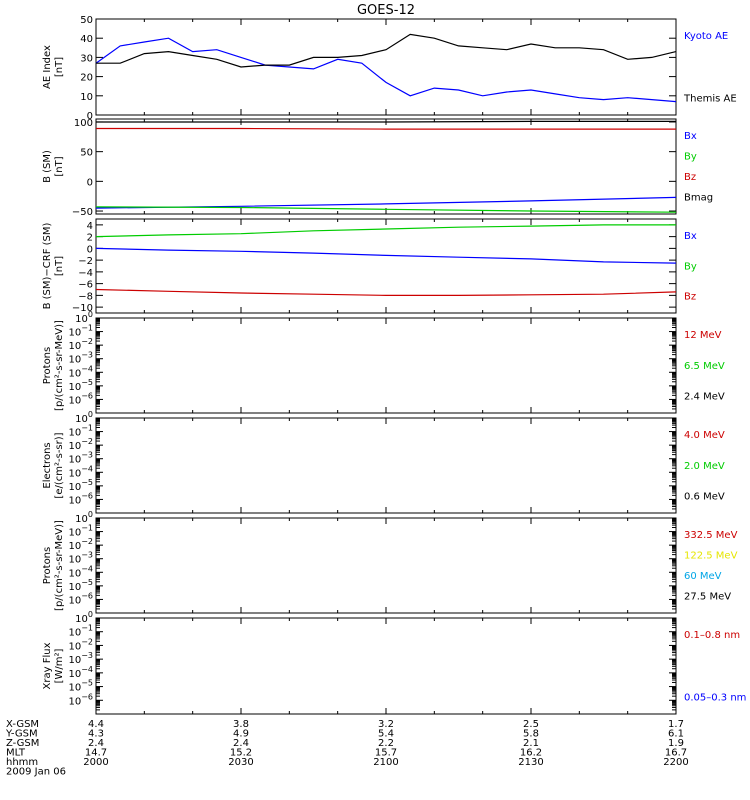 The image size is (750, 800). What do you see at coordinates (87, 328) in the screenshot?
I see `y-tick-exponent: −1` at bounding box center [87, 328].